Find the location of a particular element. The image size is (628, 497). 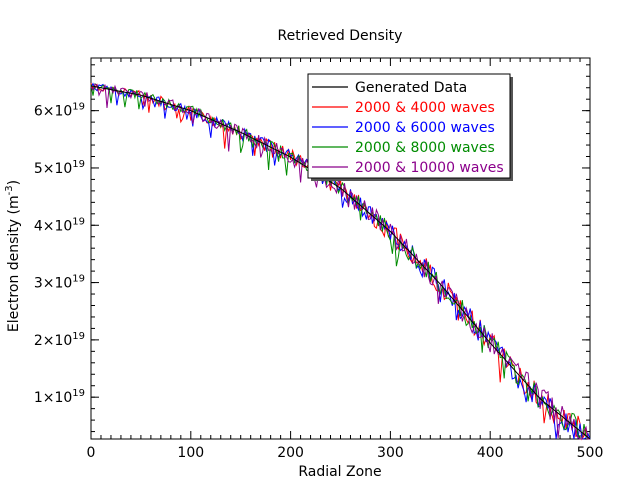

y-tick-label-text: 6×10 is located at coordinates (53, 112).